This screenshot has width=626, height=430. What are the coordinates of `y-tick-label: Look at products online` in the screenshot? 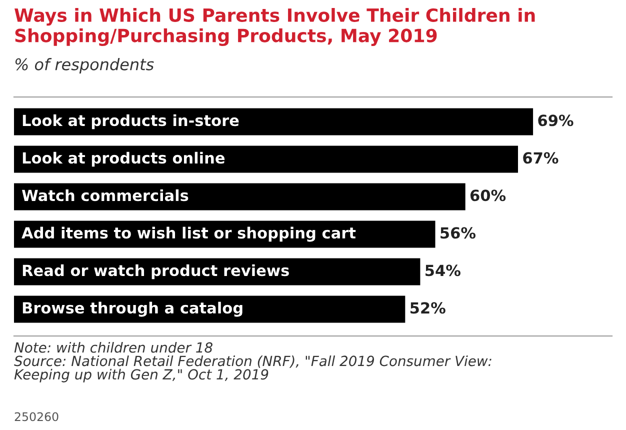 It's located at (123, 159).